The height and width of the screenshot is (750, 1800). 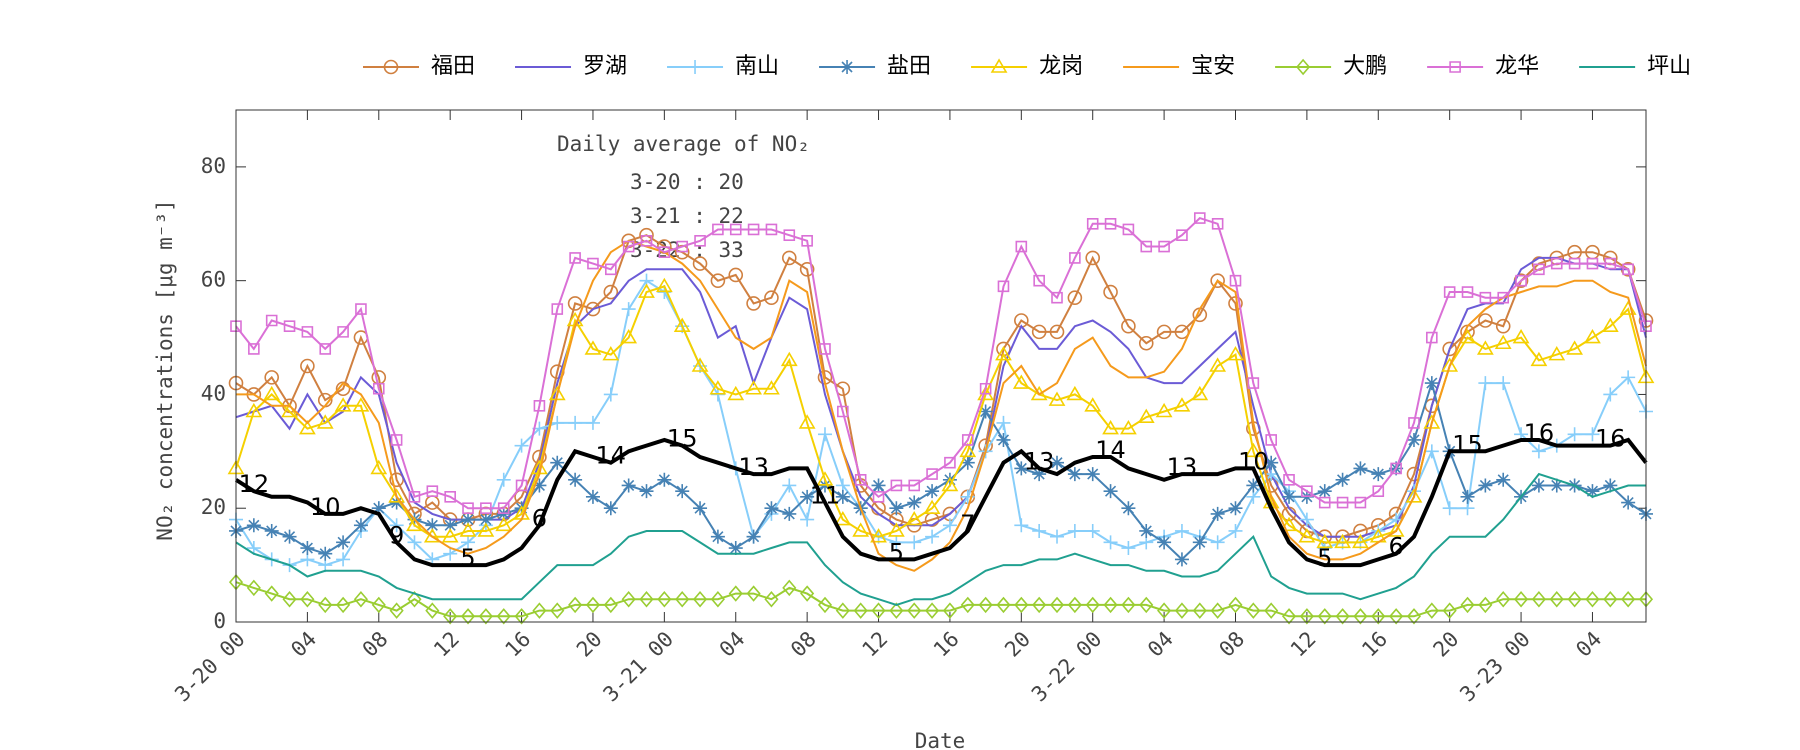 What do you see at coordinates (803, 644) in the screenshot?
I see `x-tick-label: 08` at bounding box center [803, 644].